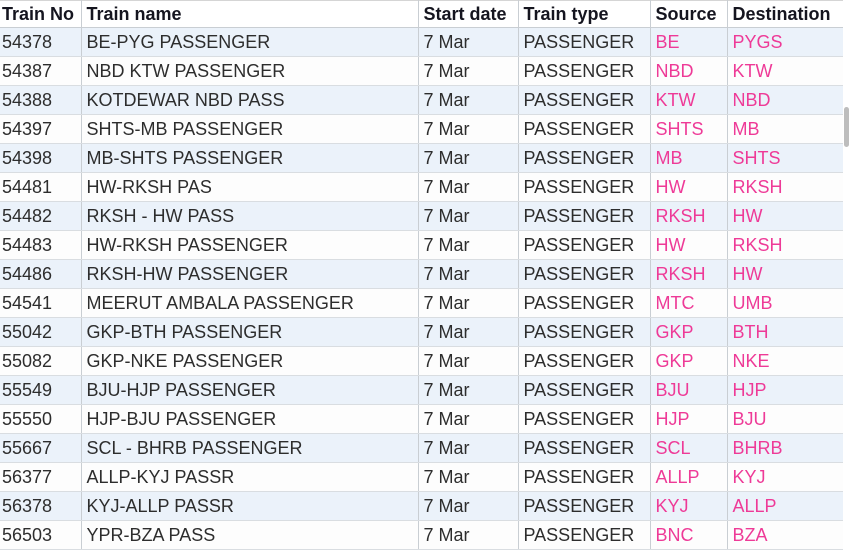 This screenshot has width=850, height=550. I want to click on cell-source: NBD, so click(689, 71).